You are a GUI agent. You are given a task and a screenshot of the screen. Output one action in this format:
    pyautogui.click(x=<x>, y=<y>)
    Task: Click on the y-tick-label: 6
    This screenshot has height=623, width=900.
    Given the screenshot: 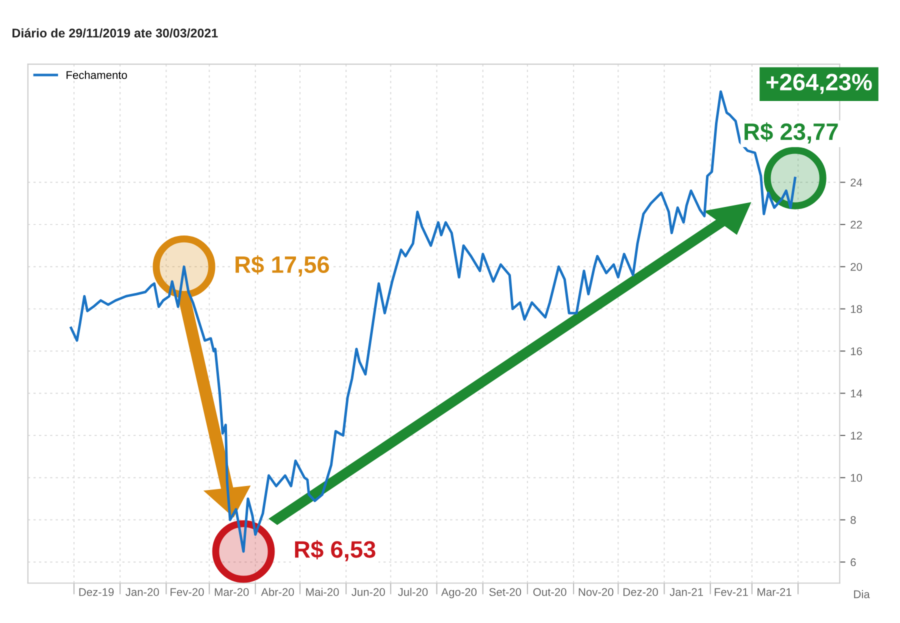 What is the action you would take?
    pyautogui.click(x=853, y=562)
    